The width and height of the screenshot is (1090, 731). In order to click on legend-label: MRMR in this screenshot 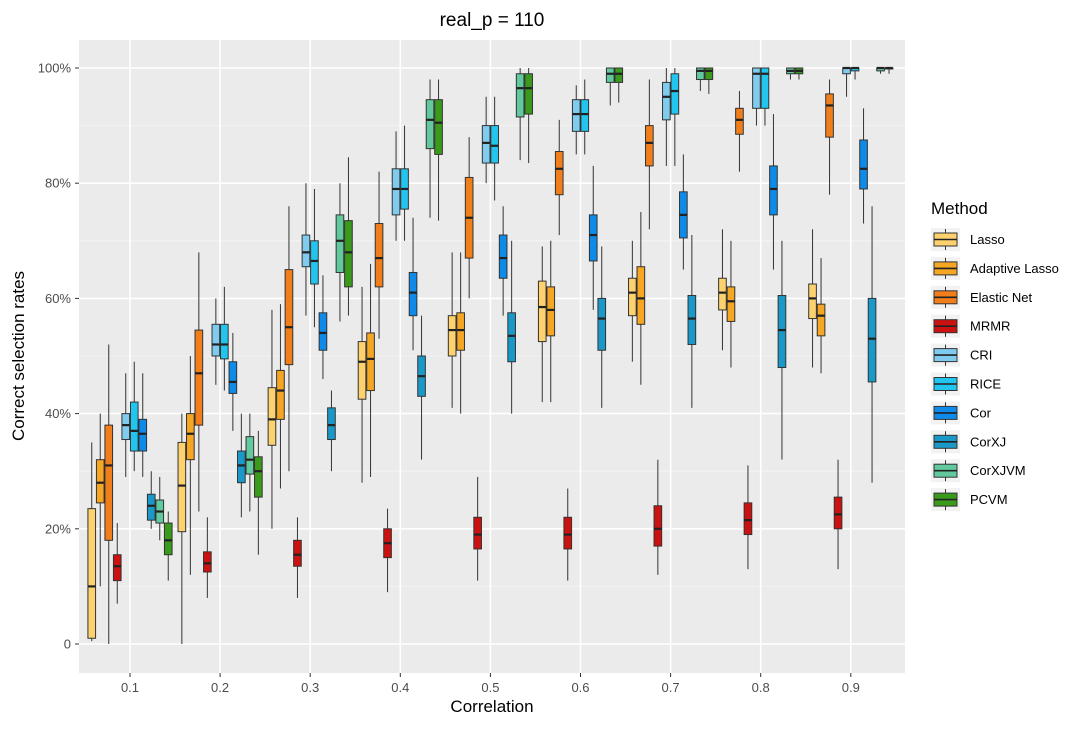, I will do `click(990, 326)`.